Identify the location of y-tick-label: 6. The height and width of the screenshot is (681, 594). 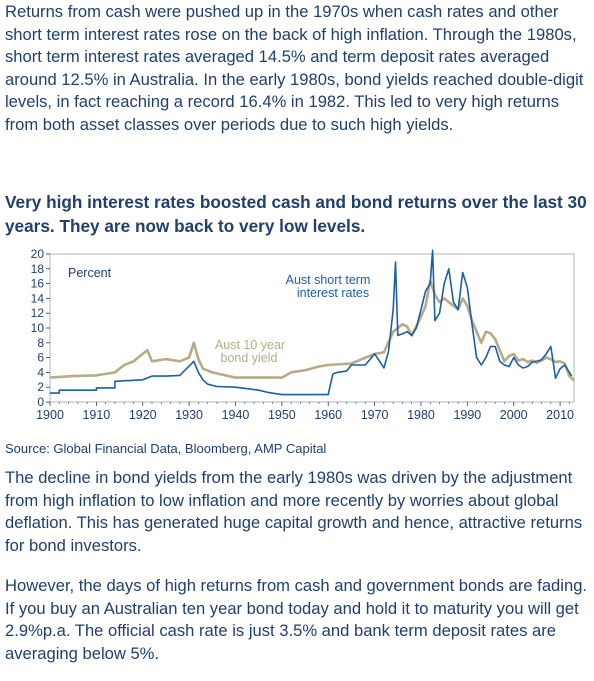
(40, 358).